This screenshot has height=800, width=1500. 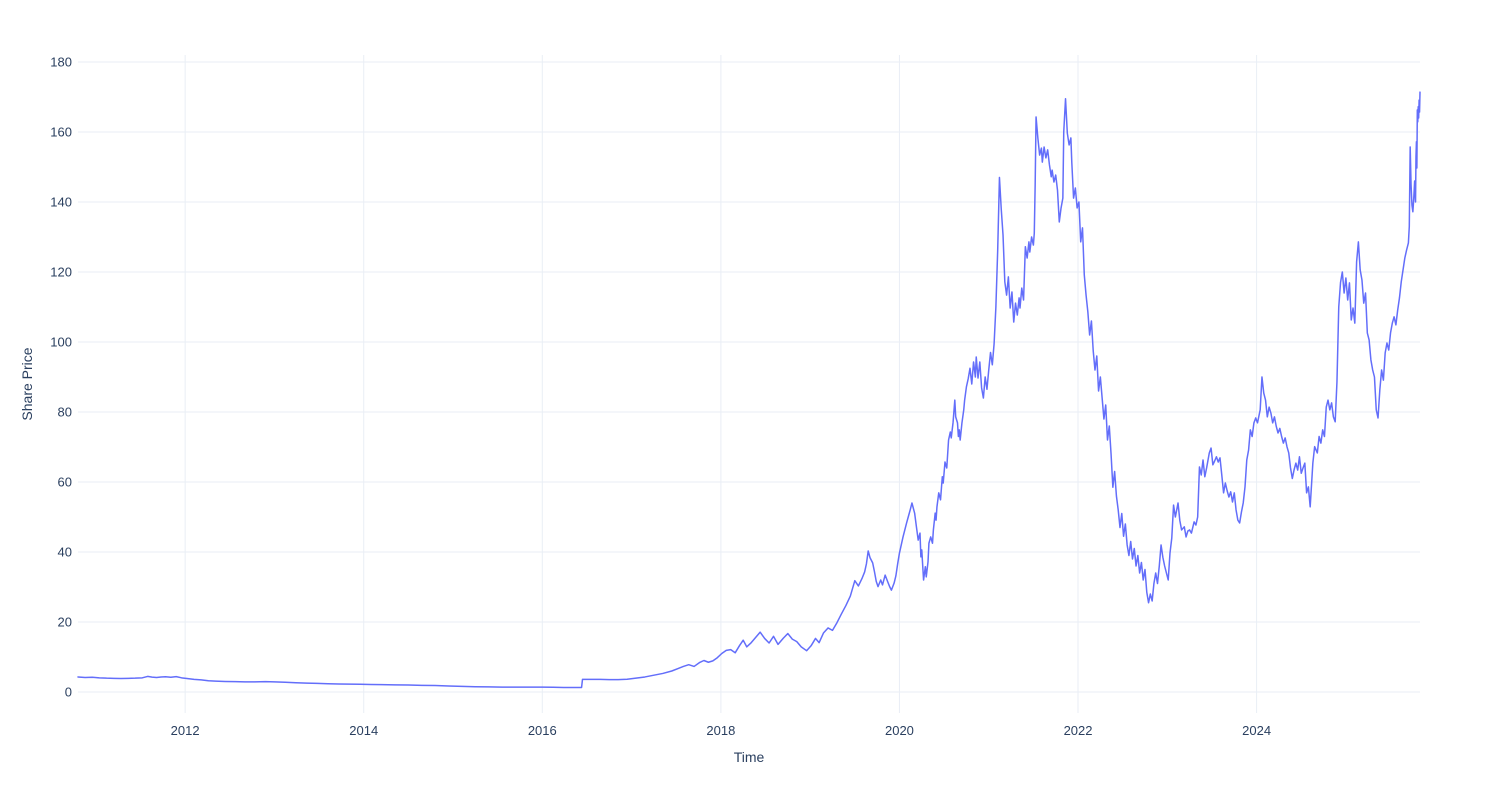 What do you see at coordinates (749, 757) in the screenshot?
I see `x-axis-title: Time` at bounding box center [749, 757].